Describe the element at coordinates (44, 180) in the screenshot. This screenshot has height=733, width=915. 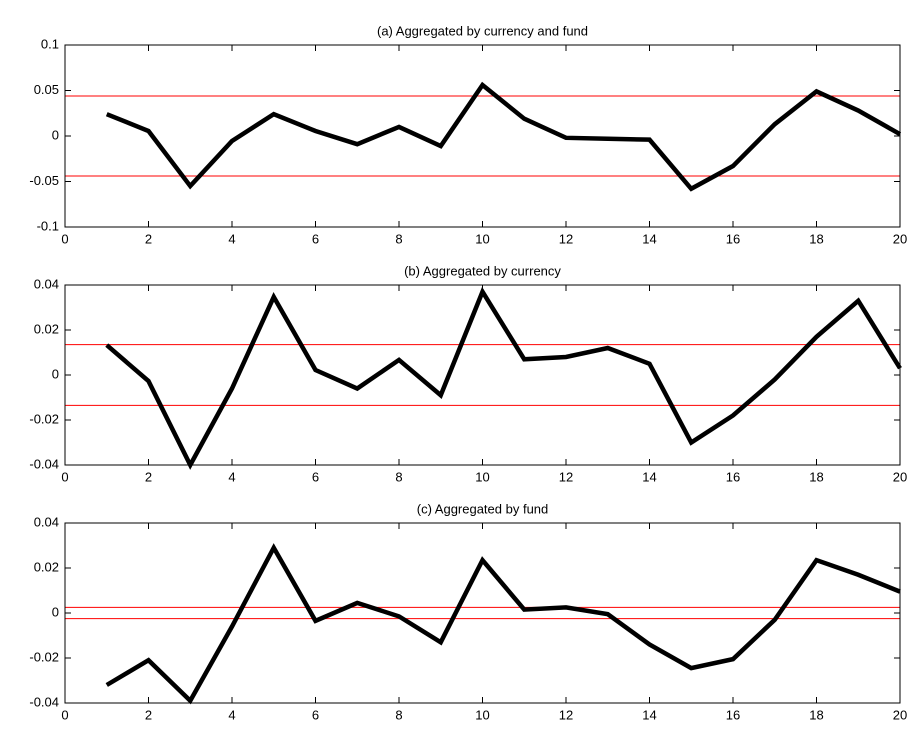
I see `y-tick-label: -0.05` at that location.